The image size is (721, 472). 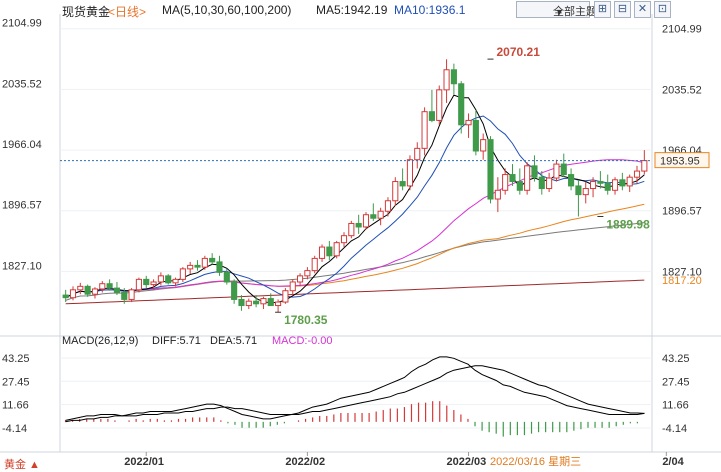 What do you see at coordinates (676, 382) in the screenshot?
I see `macd-tick-right: 27.45` at bounding box center [676, 382].